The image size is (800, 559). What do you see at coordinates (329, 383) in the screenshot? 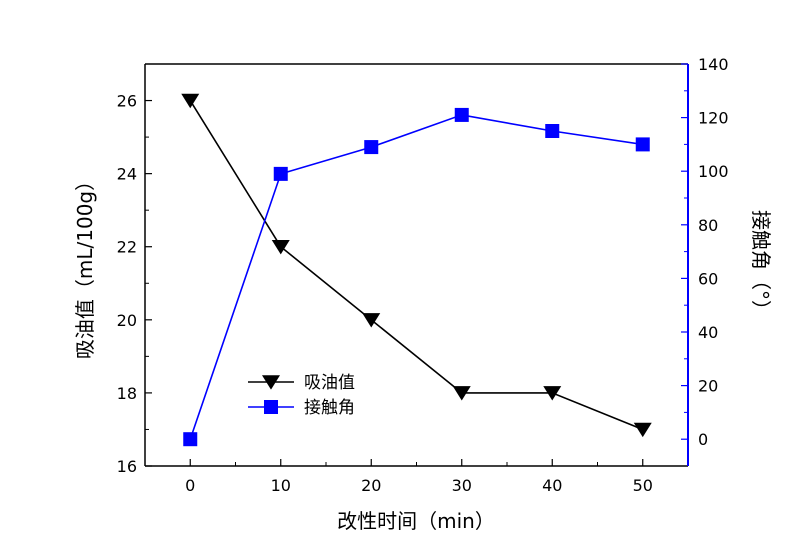
I see `legend-label-oil-absorption: 吸油值` at bounding box center [329, 383].